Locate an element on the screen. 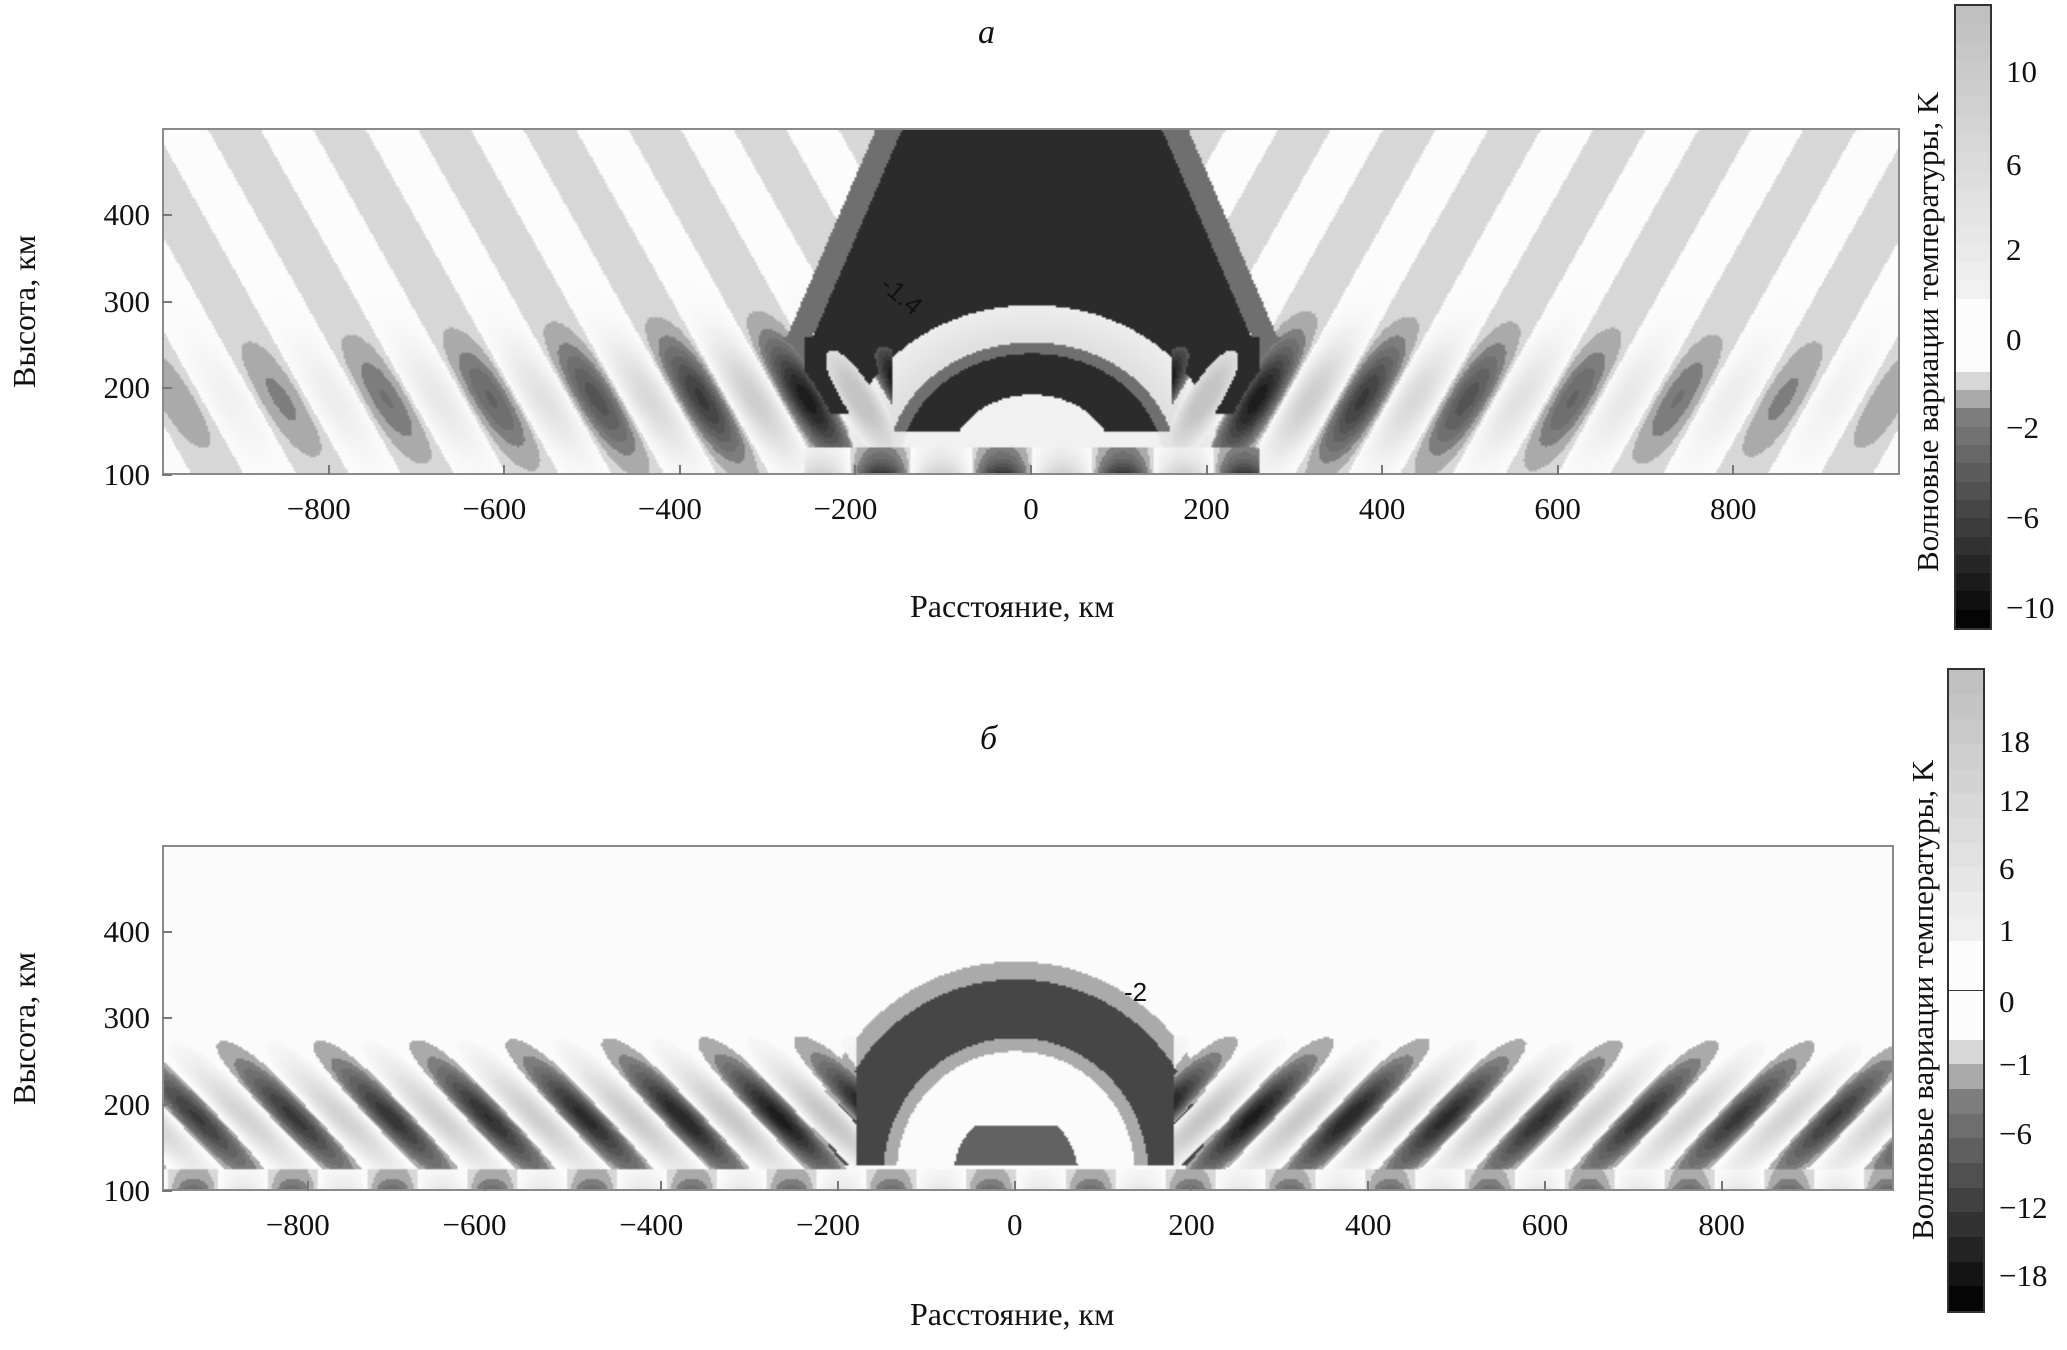 The image size is (2067, 1350). panel-a-x-tick-label: −800 is located at coordinates (318, 508).